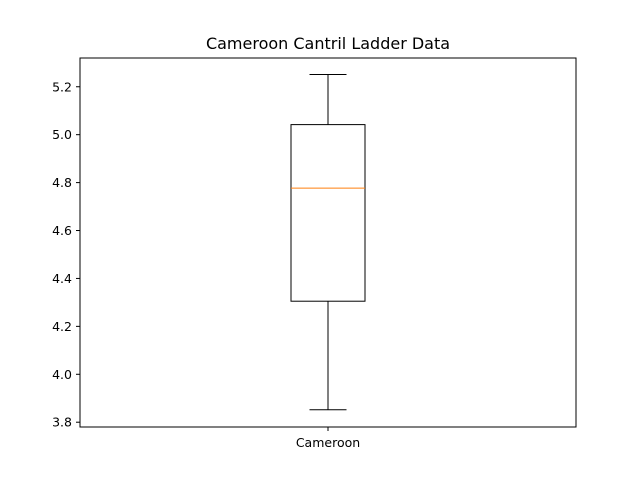  What do you see at coordinates (62, 134) in the screenshot?
I see `y-tick-label: 5.0` at bounding box center [62, 134].